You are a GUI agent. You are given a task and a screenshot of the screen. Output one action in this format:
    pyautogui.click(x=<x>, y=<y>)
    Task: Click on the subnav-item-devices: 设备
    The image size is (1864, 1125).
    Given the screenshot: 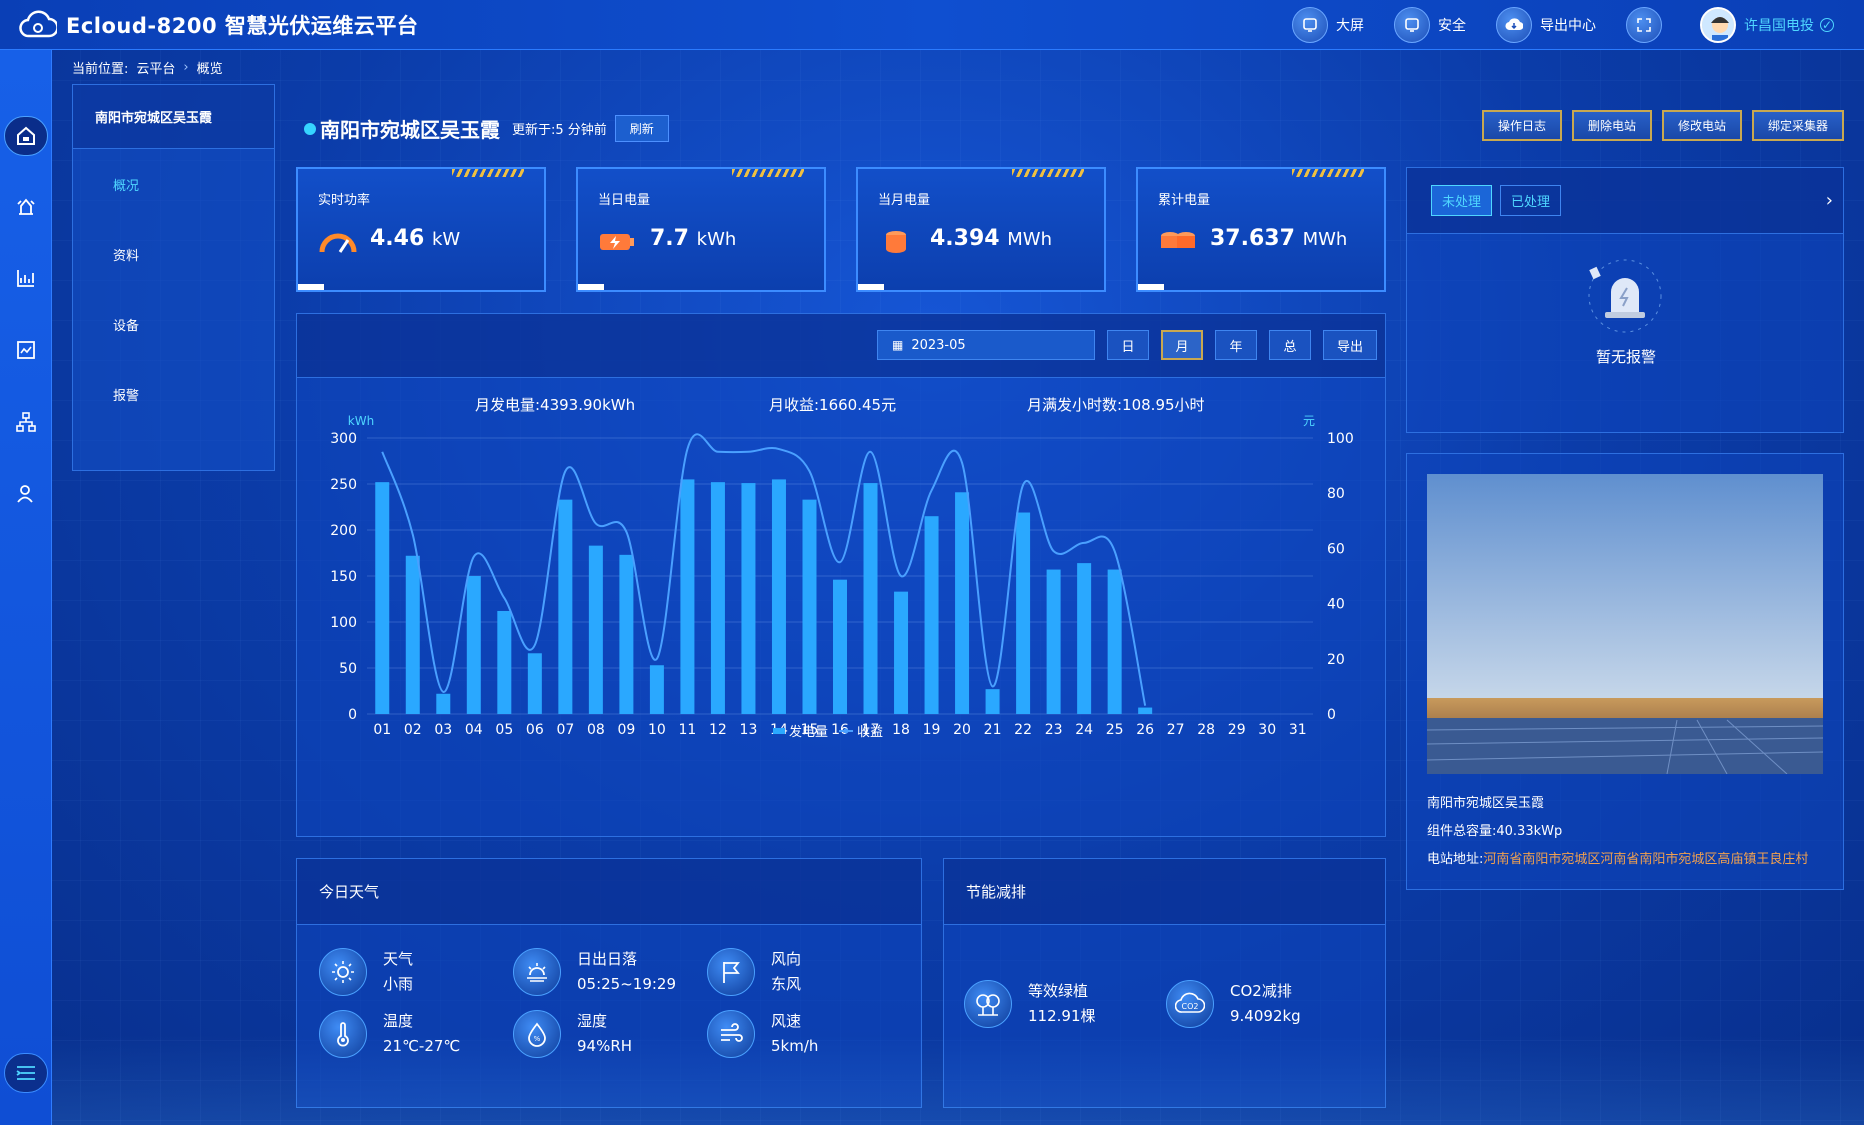 What is the action you would take?
    pyautogui.click(x=126, y=326)
    